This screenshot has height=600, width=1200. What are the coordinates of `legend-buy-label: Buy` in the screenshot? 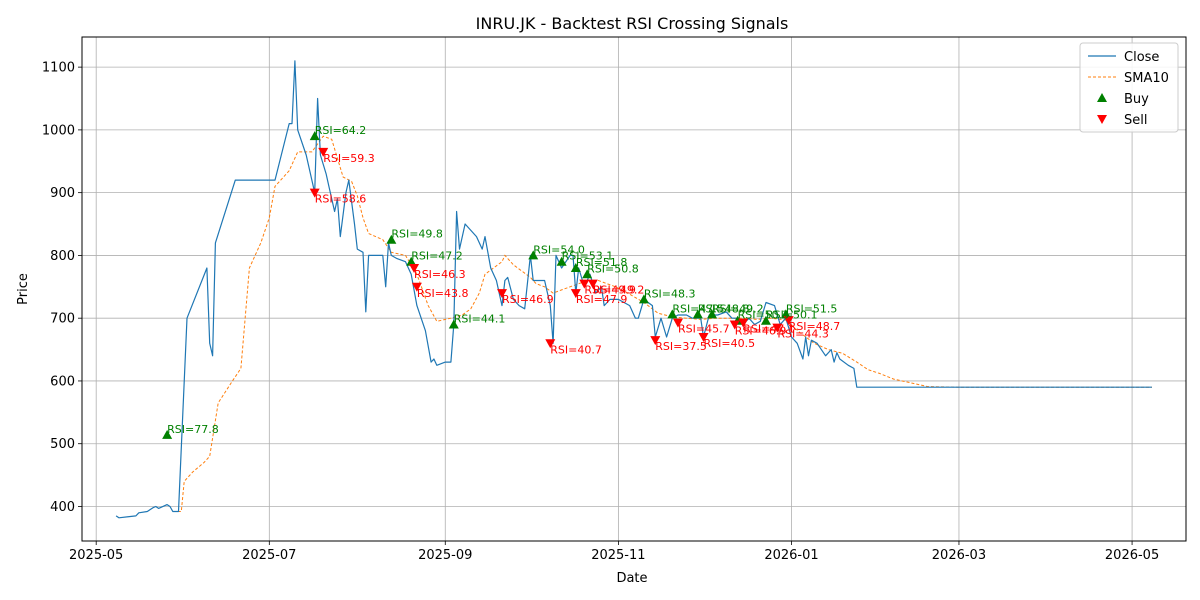 It's located at (1136, 99).